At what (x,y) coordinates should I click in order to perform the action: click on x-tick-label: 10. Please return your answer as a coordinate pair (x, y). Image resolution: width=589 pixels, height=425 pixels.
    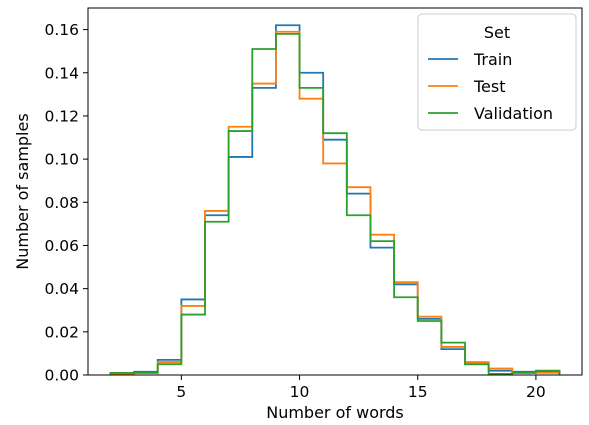
    Looking at the image, I should click on (300, 392).